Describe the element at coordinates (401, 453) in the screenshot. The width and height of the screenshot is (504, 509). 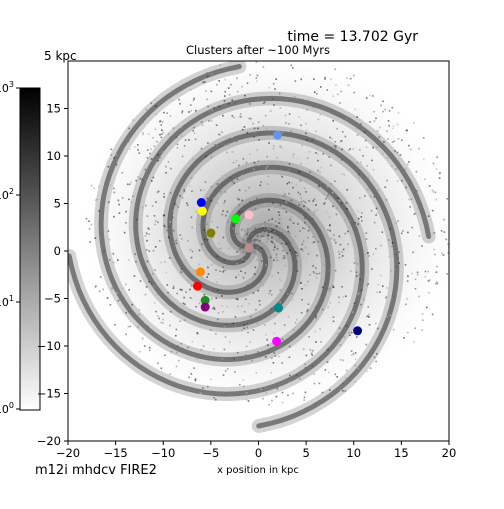
I see `x-tick-label: 15` at that location.